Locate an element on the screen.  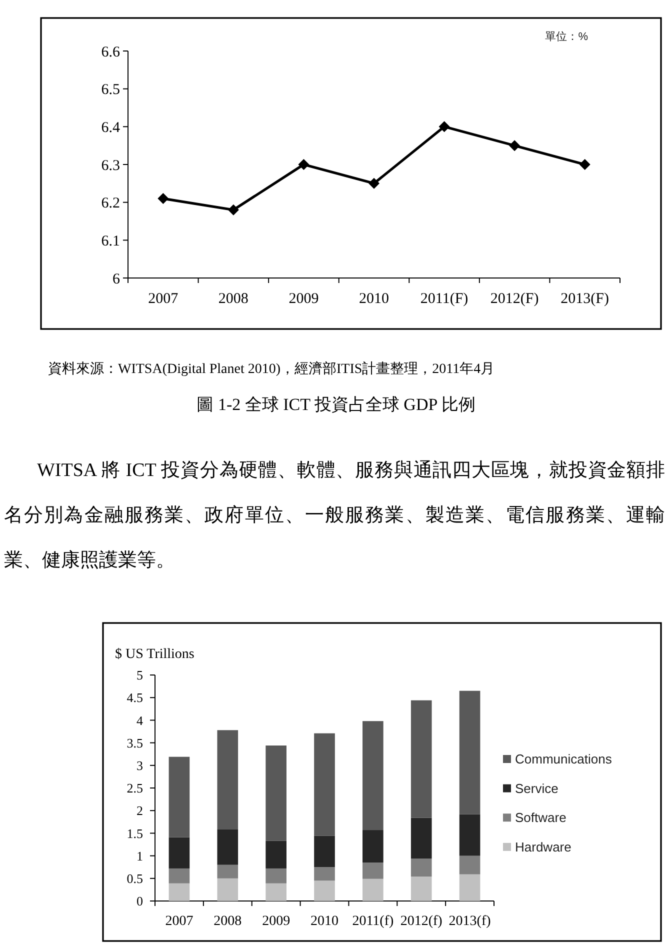
y-tick-label: 4 is located at coordinates (140, 720).